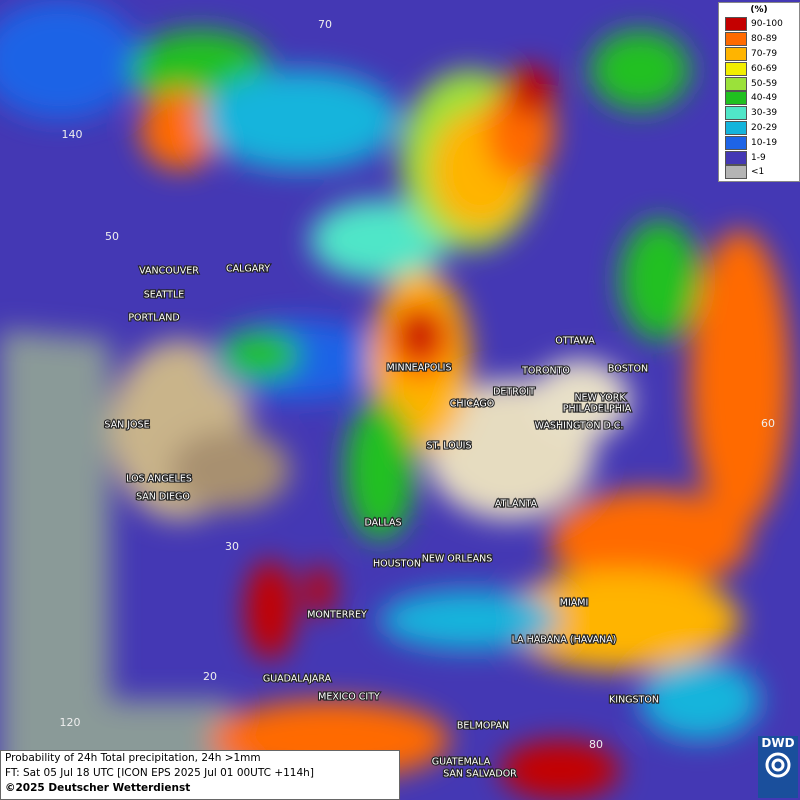 The image size is (800, 800). What do you see at coordinates (764, 127) in the screenshot?
I see `legend-label: 20-29` at bounding box center [764, 127].